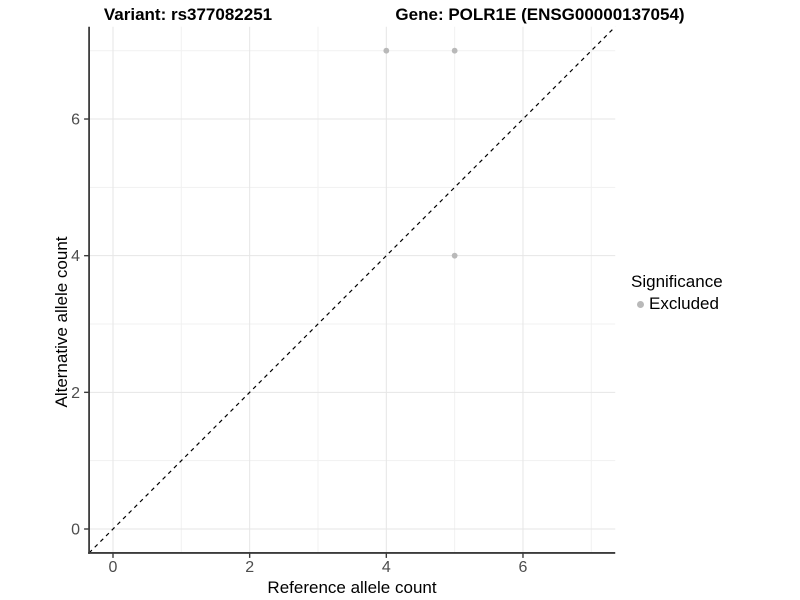 This screenshot has width=800, height=600. Describe the element at coordinates (640, 304) in the screenshot. I see `legend-point-icon` at that location.